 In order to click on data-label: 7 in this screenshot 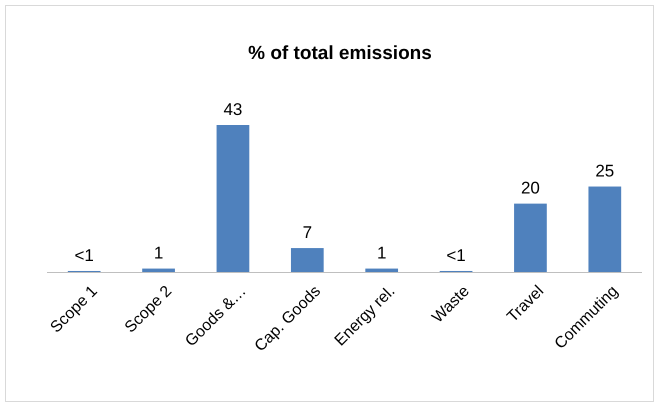, I will do `click(307, 232)`.